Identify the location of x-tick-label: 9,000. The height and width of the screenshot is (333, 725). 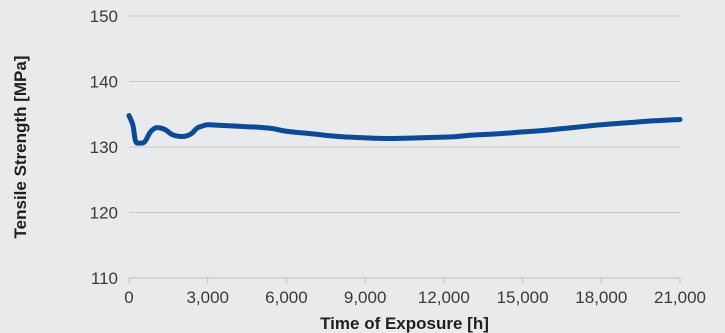
(365, 297).